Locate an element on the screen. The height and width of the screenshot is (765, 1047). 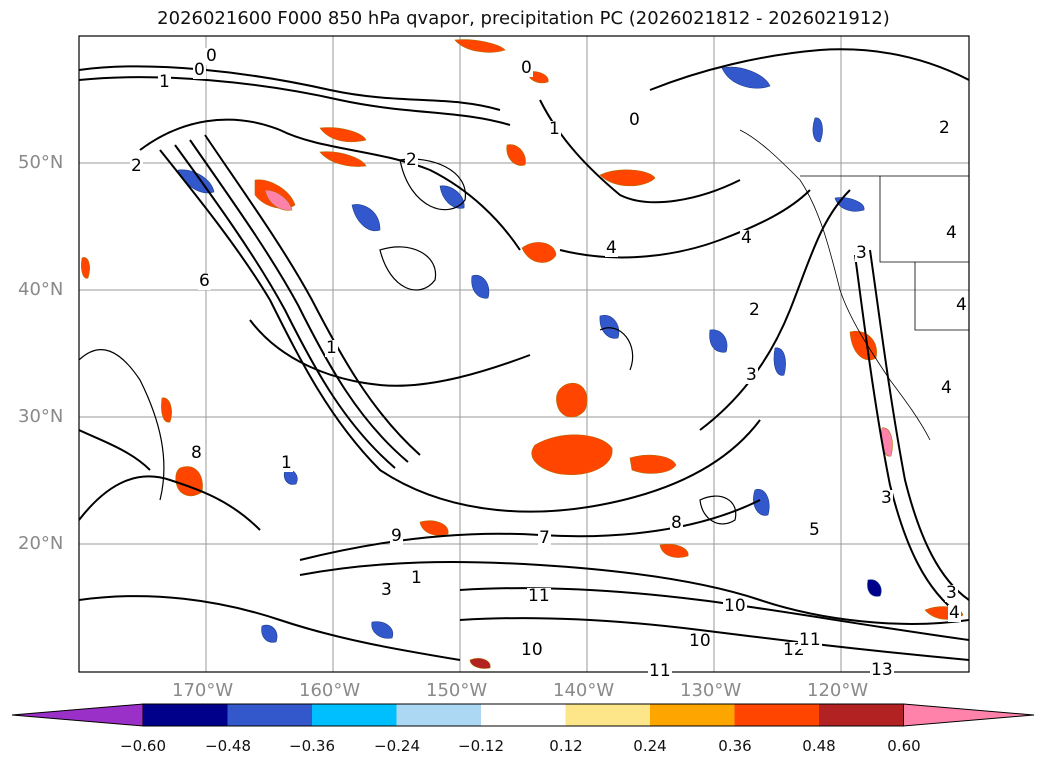
colorbar-tick-label: −0.36 is located at coordinates (312, 746).